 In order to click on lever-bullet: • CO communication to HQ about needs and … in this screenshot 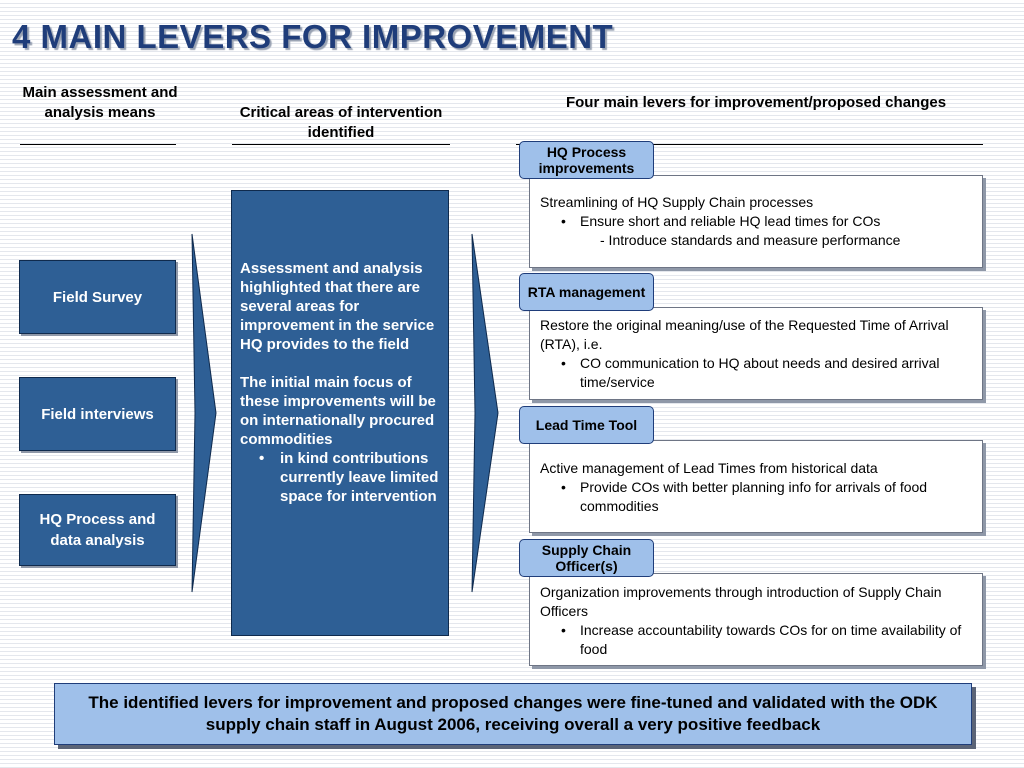, I will do `click(756, 373)`.